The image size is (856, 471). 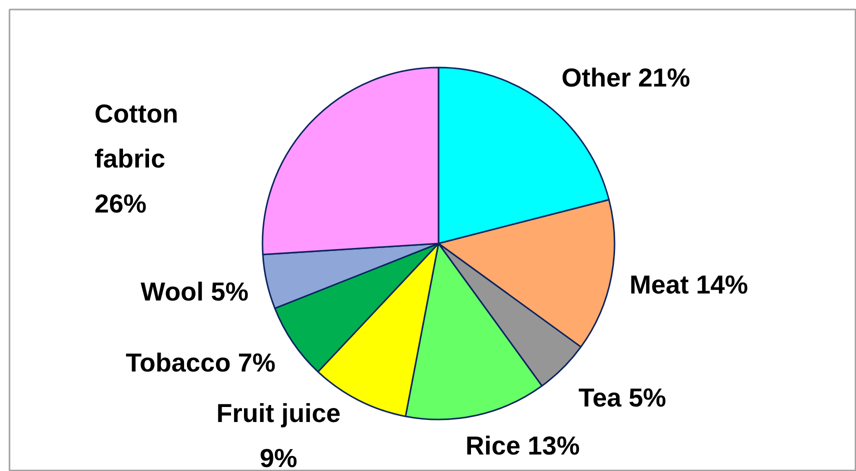 What do you see at coordinates (626, 77) in the screenshot?
I see `slice-label: Other 21%` at bounding box center [626, 77].